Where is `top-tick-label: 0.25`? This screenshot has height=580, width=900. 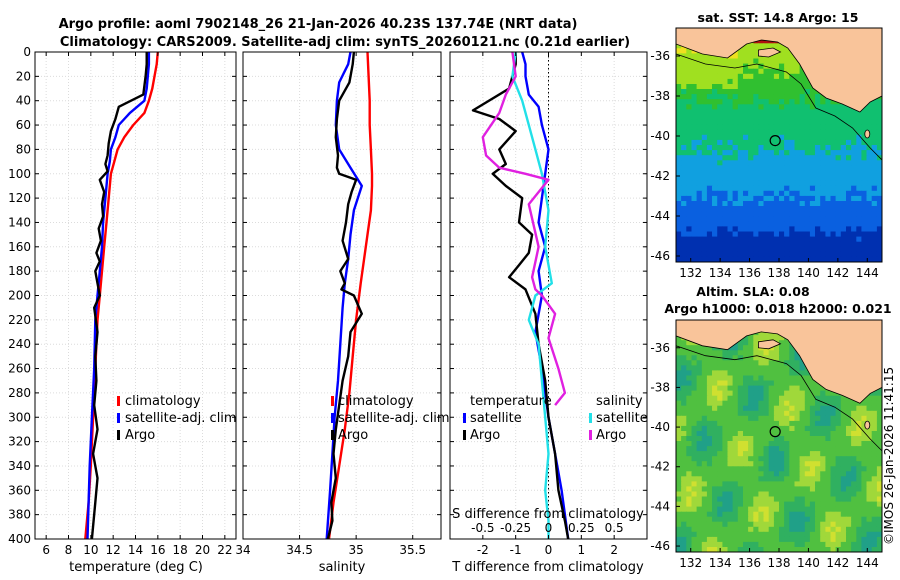
top-tick-label: 0.25 is located at coordinates (581, 528).